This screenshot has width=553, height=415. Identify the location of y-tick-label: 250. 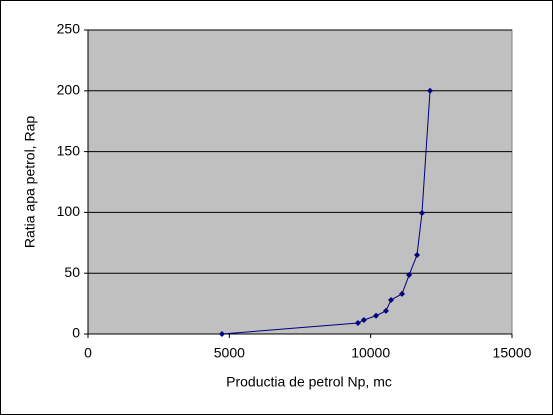
(69, 29).